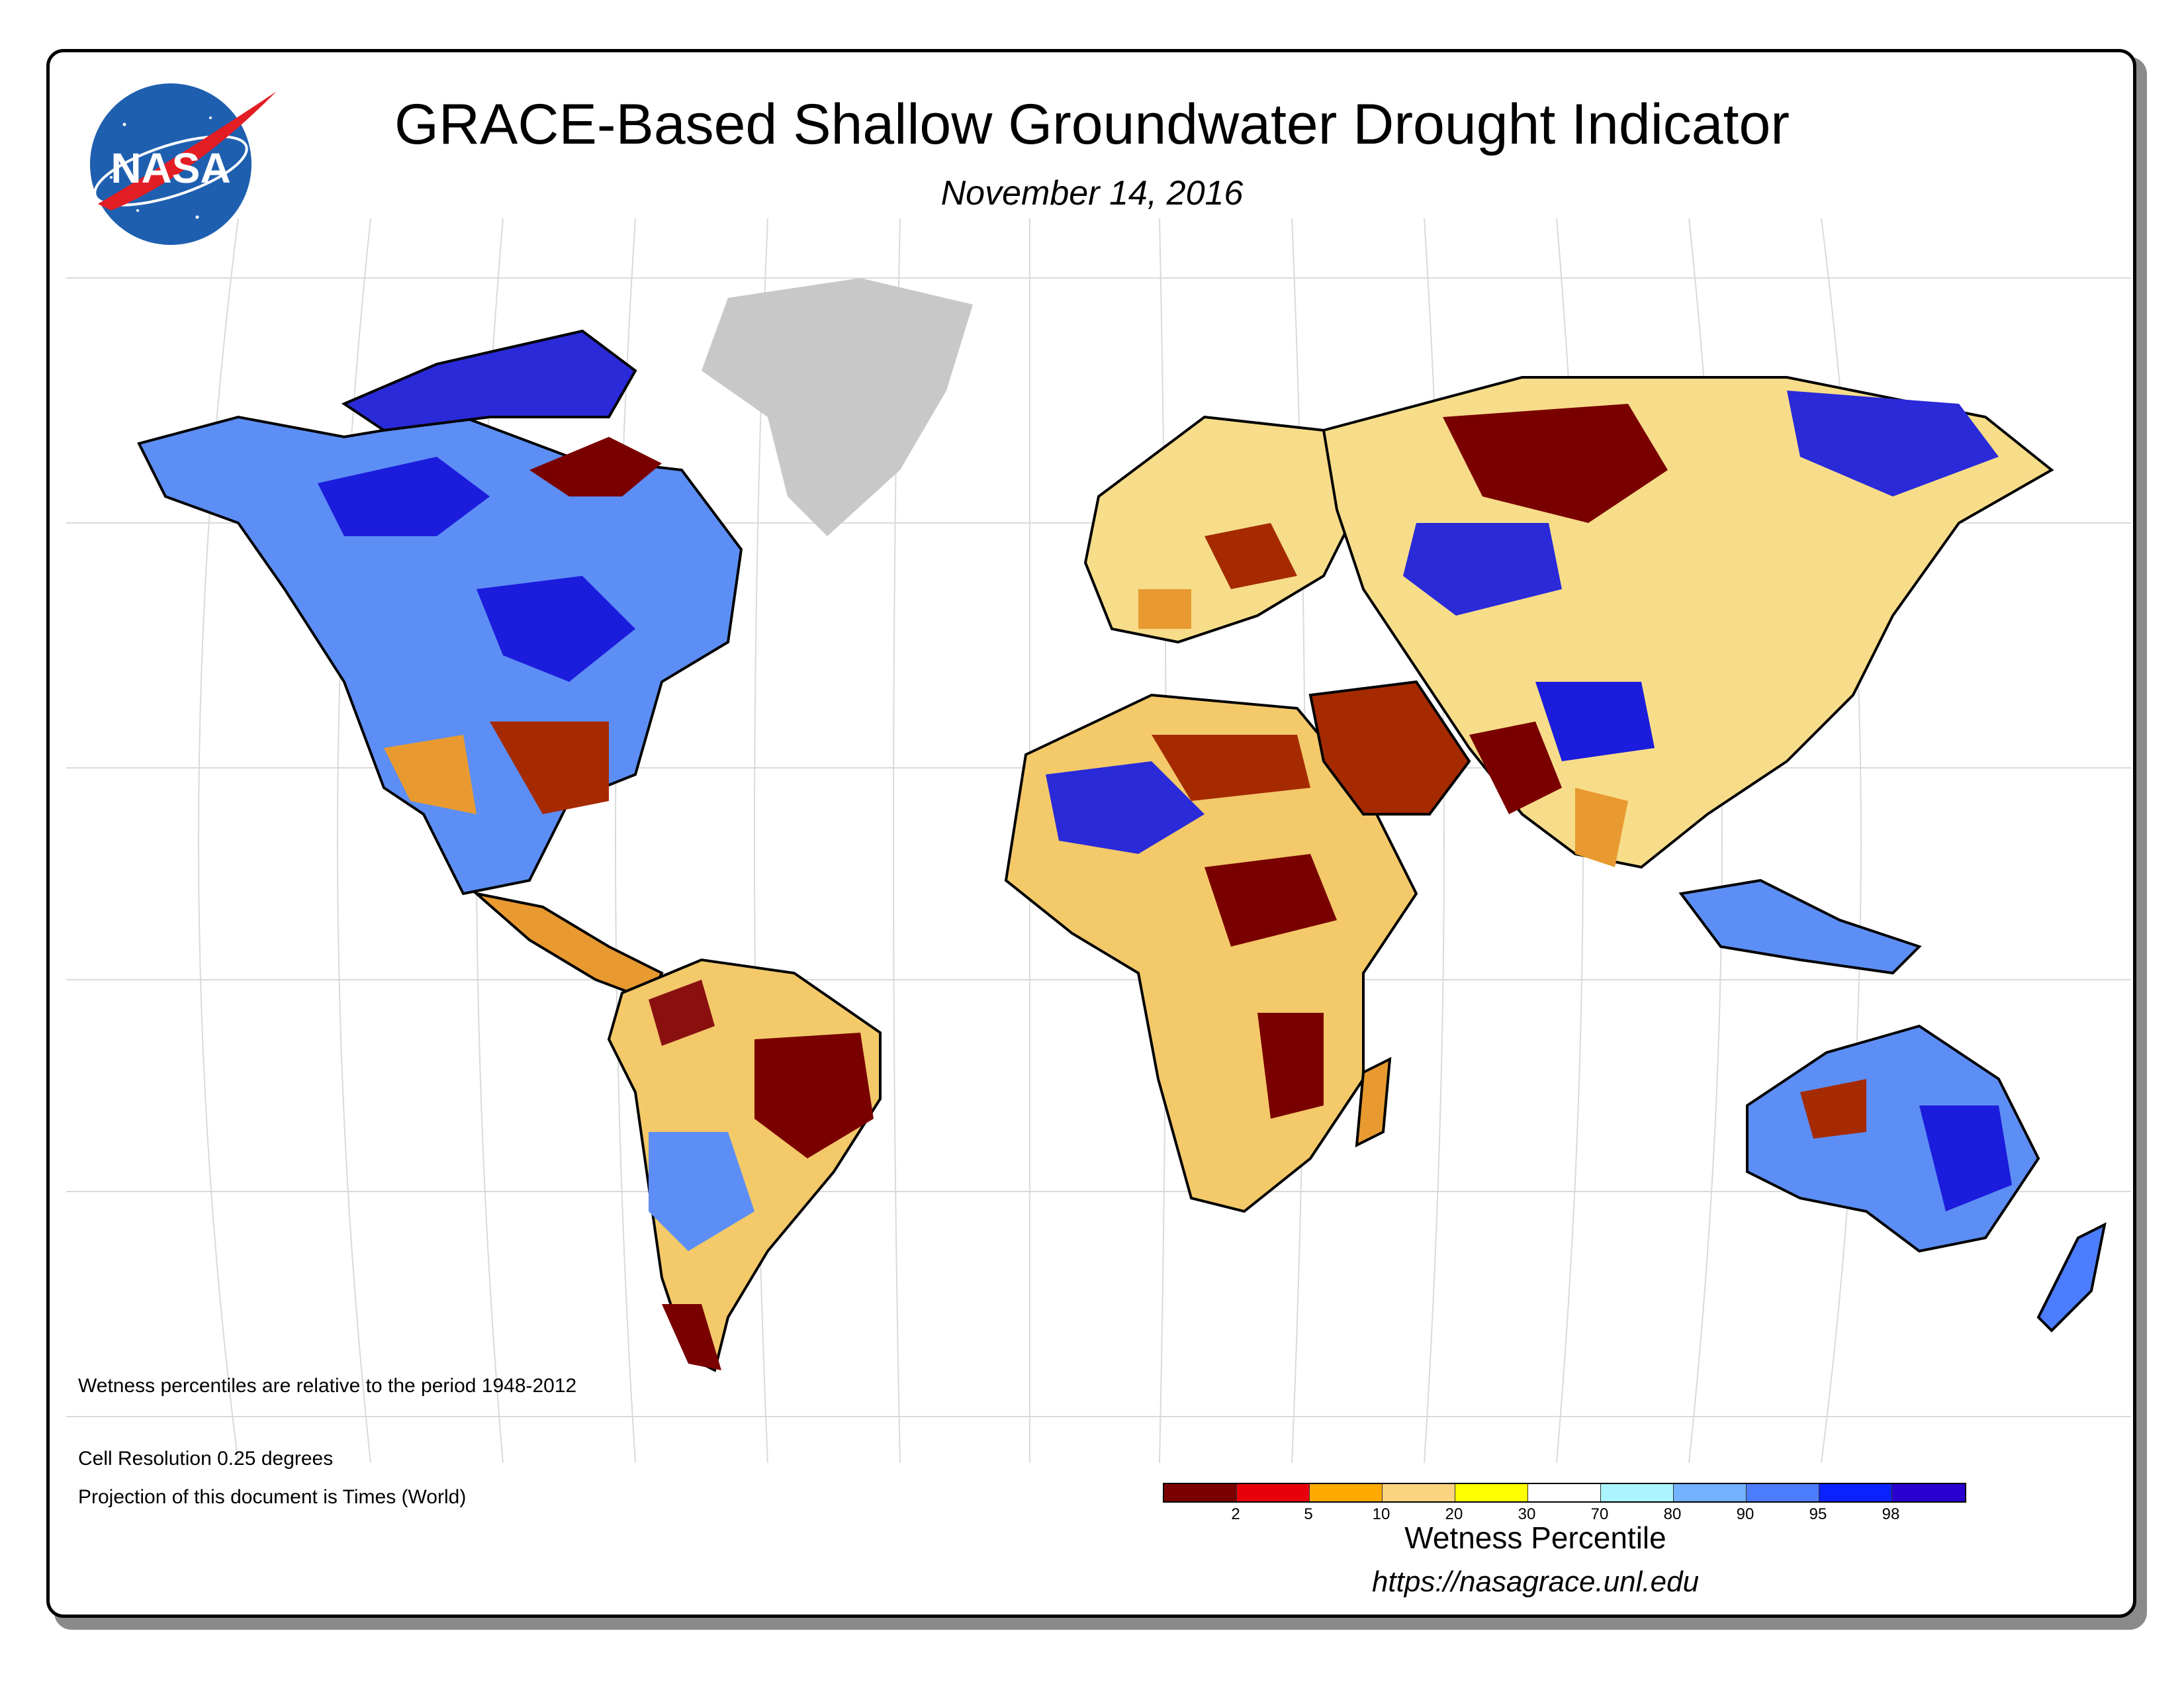  What do you see at coordinates (1381, 1514) in the screenshot?
I see `legend-tick-label: 10` at bounding box center [1381, 1514].